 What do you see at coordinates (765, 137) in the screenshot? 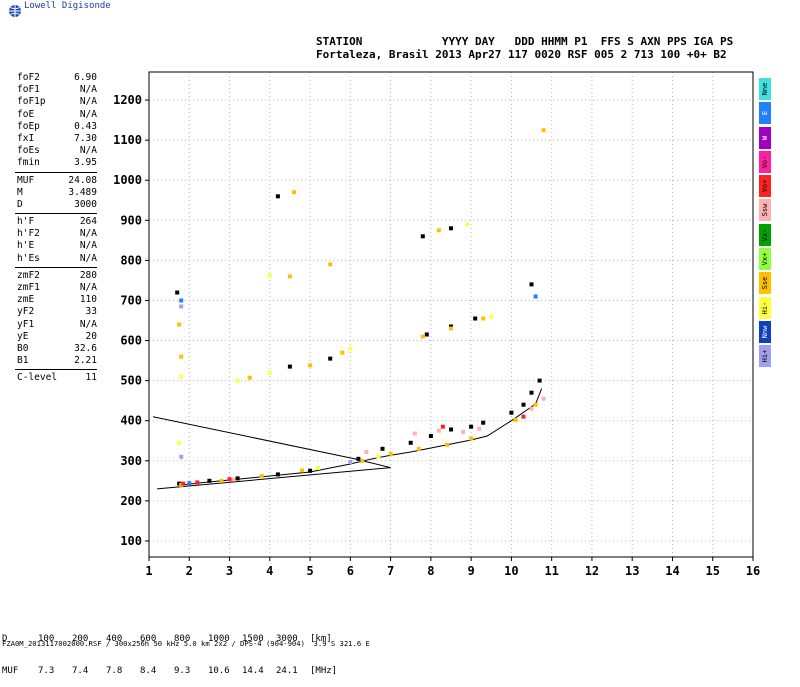
I see `legend-label: W` at bounding box center [765, 137].